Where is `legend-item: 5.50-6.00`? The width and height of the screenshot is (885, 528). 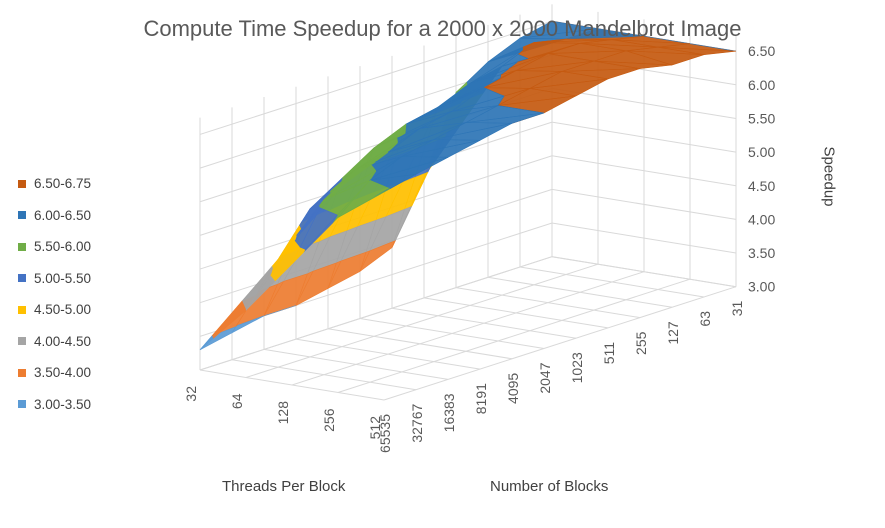
legend-item: 5.50-6.00 is located at coordinates (78, 247).